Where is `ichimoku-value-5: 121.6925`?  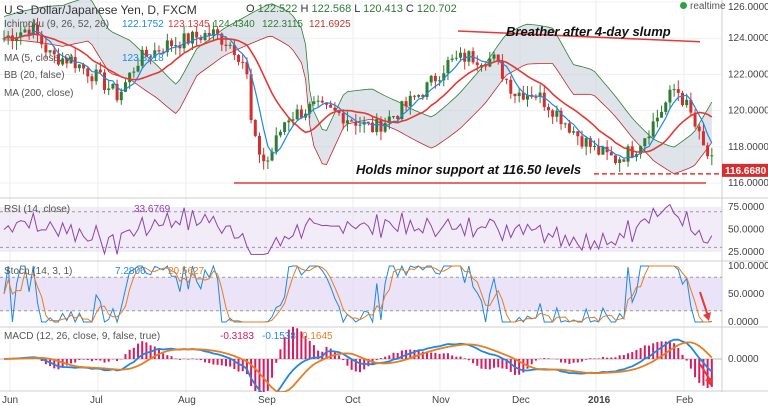
ichimoku-value-5: 121.6925 is located at coordinates (330, 24).